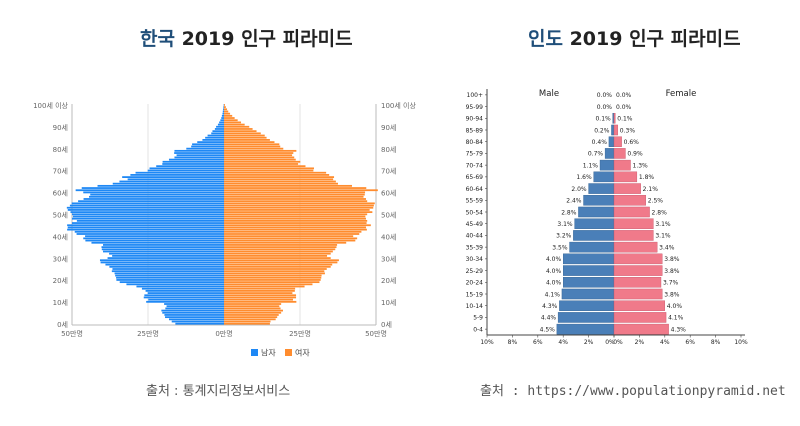  Describe the element at coordinates (671, 283) in the screenshot. I see `india-female-data-label: 3.7%` at that location.